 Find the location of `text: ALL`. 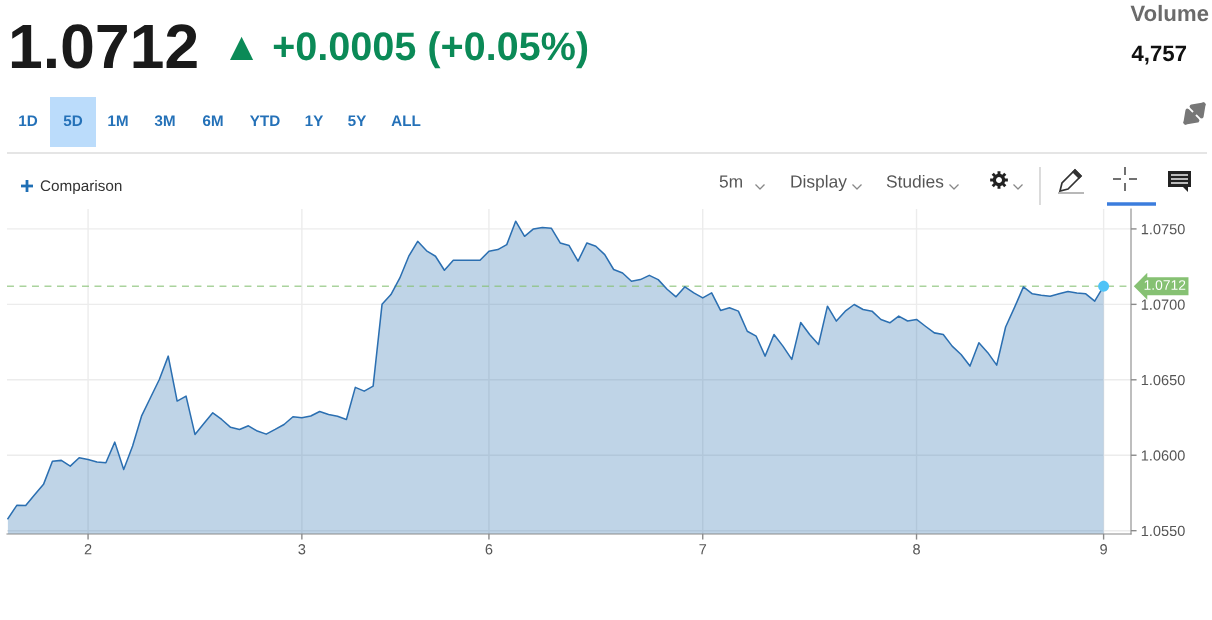

text: ALL is located at coordinates (406, 120).